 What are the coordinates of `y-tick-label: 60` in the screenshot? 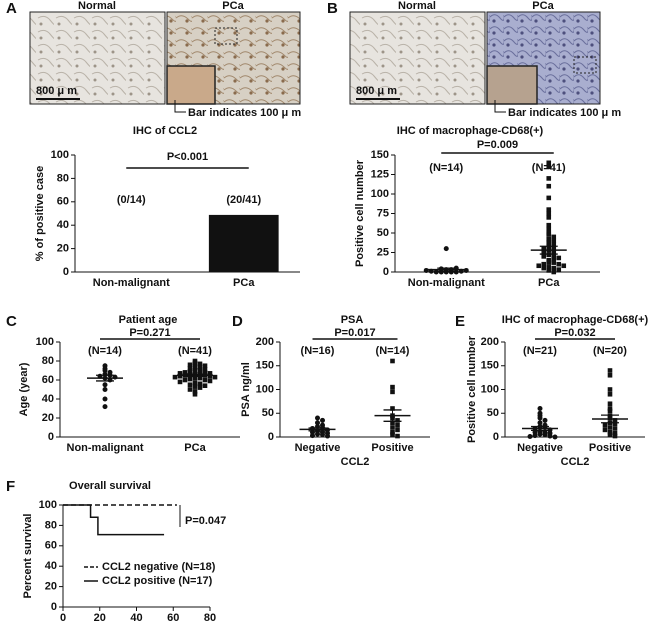 It's located at (63, 202).